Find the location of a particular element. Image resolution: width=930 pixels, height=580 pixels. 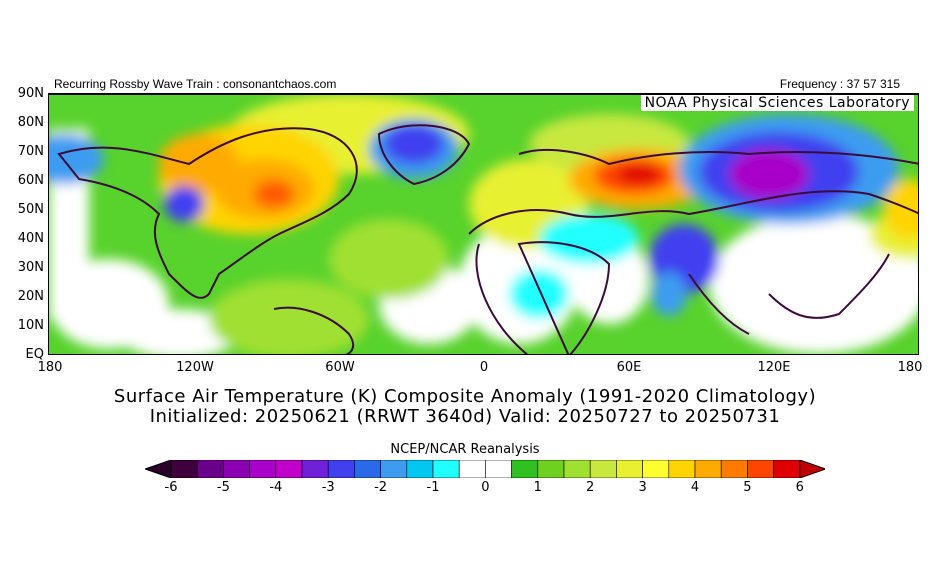

header-frequency-text: Frequency : 37 57 315 is located at coordinates (839, 84).